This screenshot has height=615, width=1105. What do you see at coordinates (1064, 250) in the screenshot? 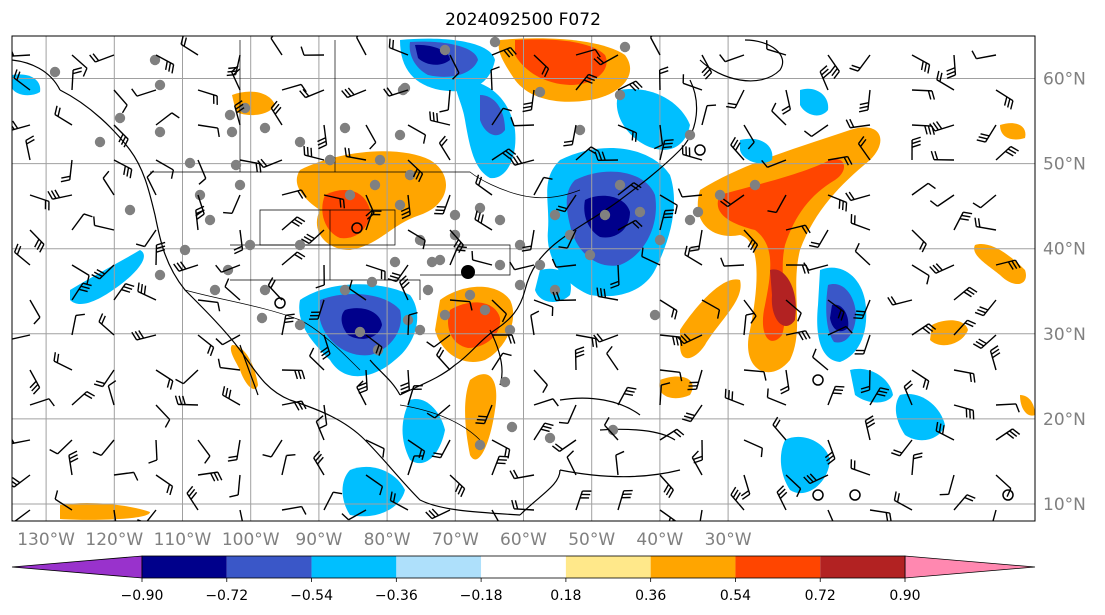
I see `lat-tick-label: 40°N` at bounding box center [1064, 250].